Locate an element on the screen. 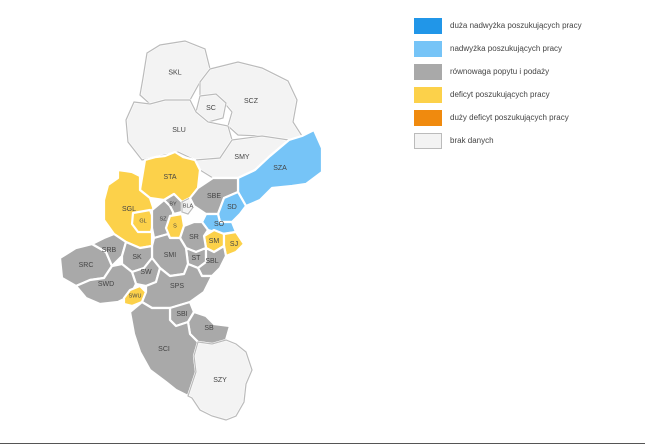  region-SWD is located at coordinates (106, 284).